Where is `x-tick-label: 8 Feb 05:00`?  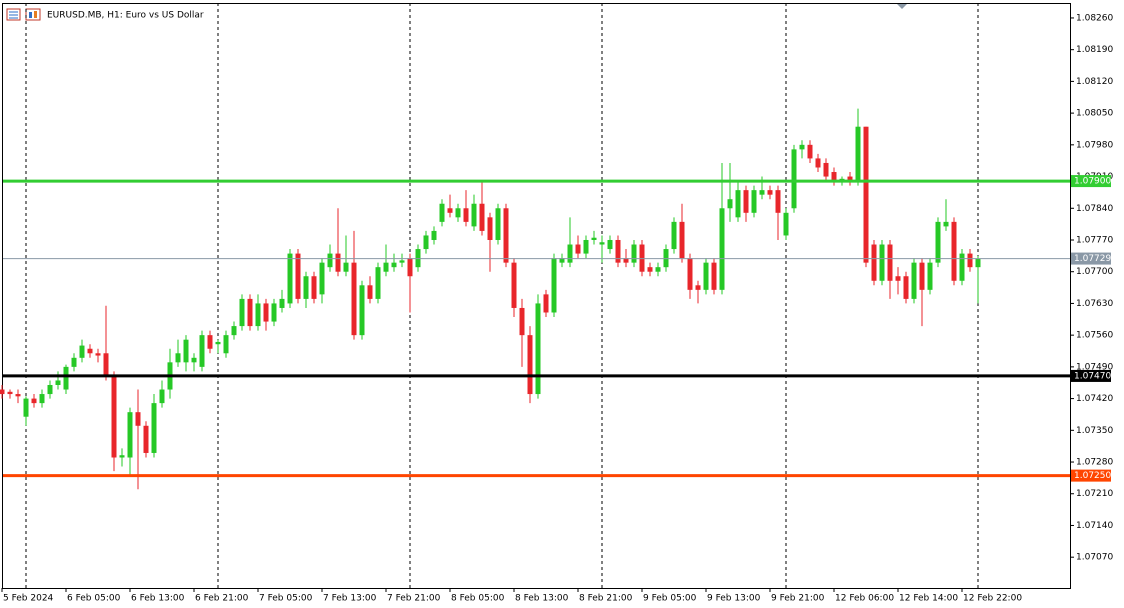
x-tick-label: 8 Feb 05:00 is located at coordinates (478, 599).